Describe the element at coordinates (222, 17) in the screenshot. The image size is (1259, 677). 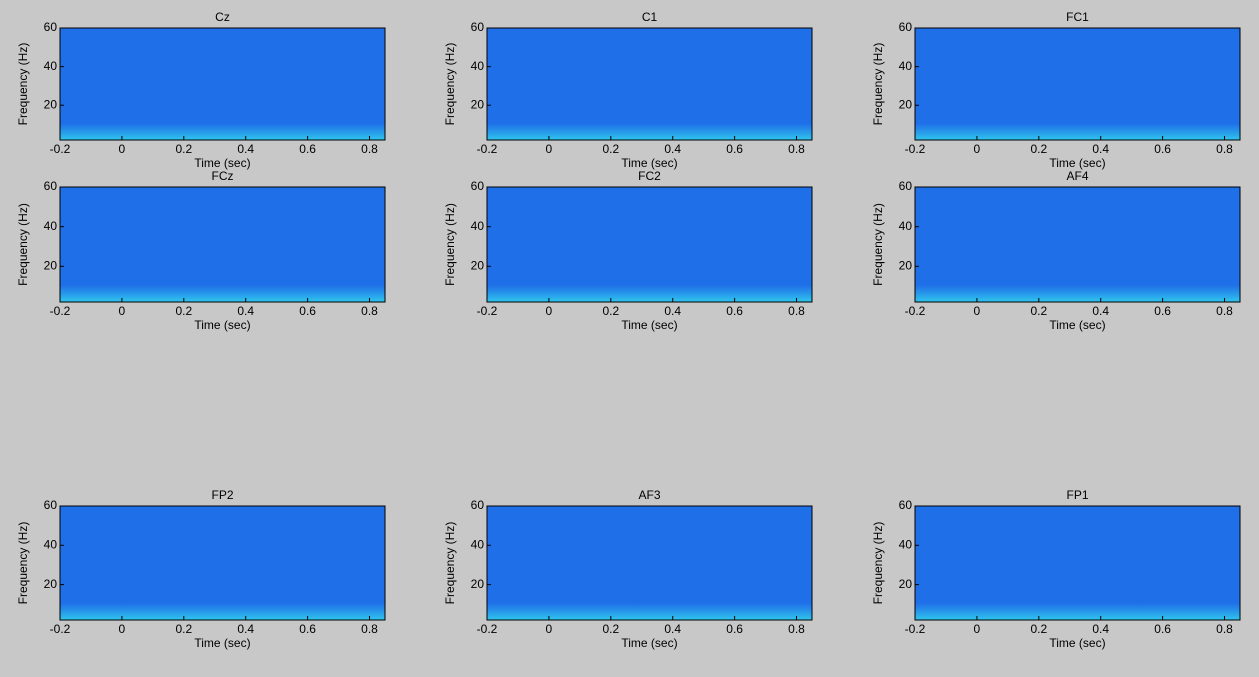
I see `axes-title: Cz` at that location.